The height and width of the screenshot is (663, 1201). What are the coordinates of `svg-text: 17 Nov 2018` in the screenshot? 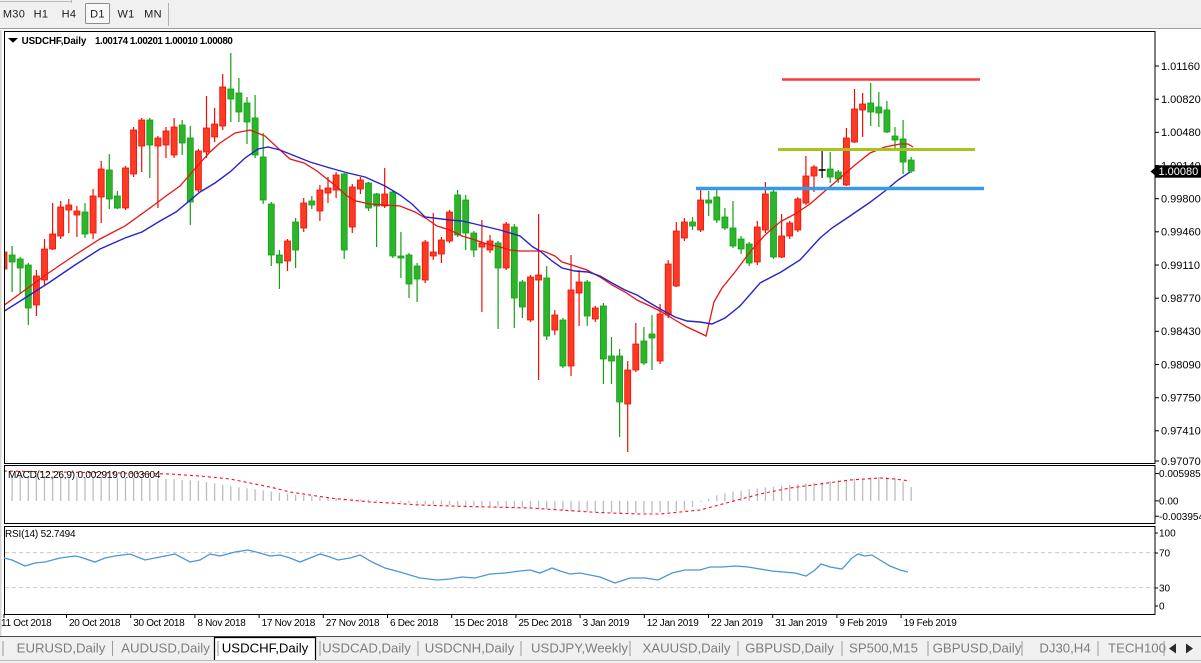 It's located at (289, 623).